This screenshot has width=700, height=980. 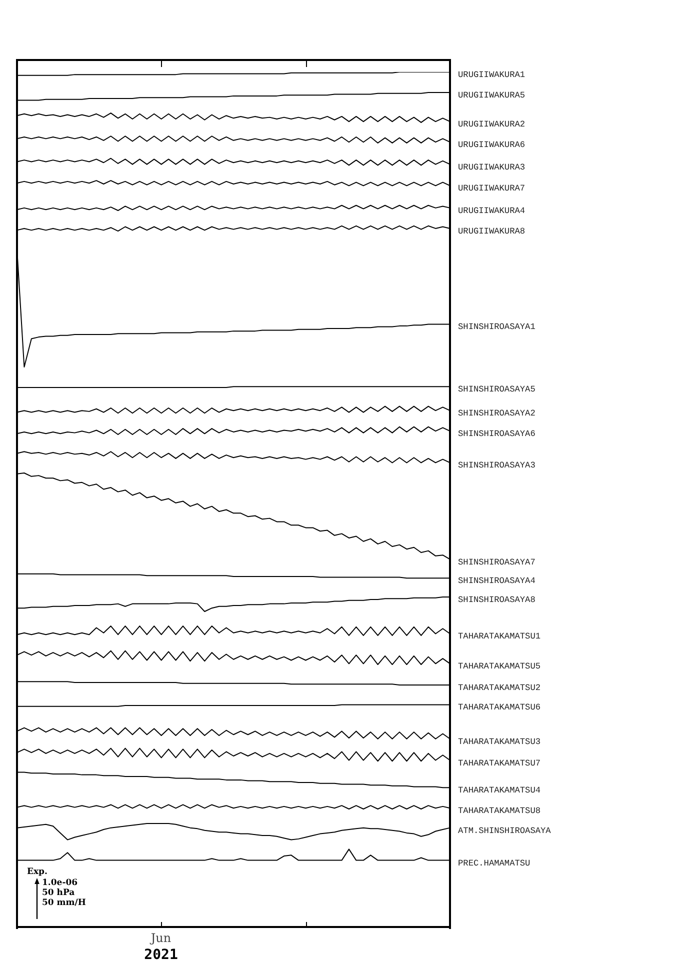 I want to click on series-label: URUGIIWAKURA4, so click(x=492, y=211).